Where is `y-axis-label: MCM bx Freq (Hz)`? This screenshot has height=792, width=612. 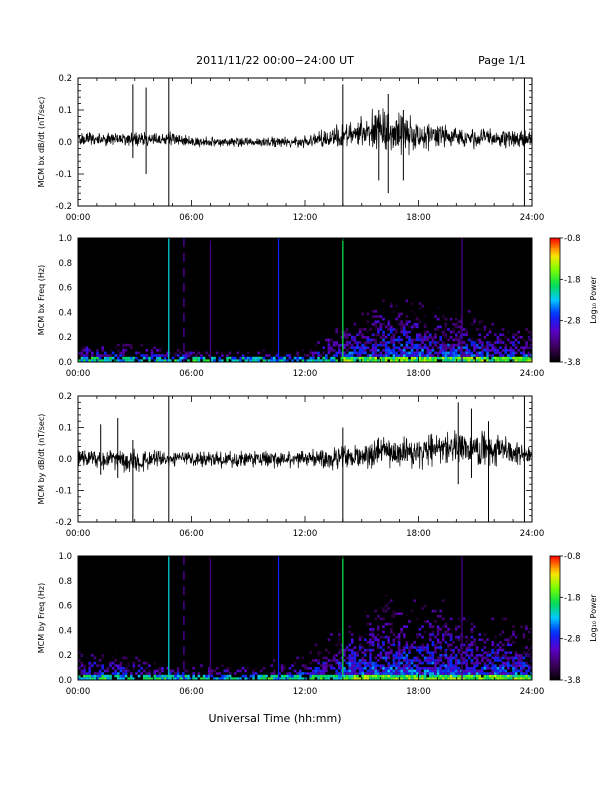 y-axis-label: MCM bx Freq (Hz) is located at coordinates (41, 300).